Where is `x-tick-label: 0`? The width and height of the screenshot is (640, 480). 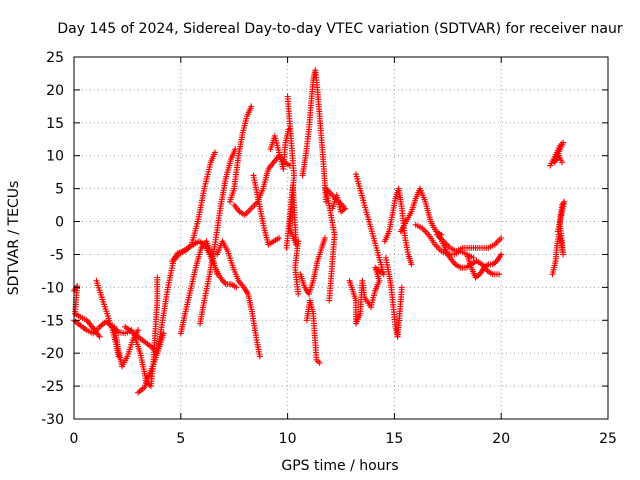
x-tick-label: 0 is located at coordinates (74, 439).